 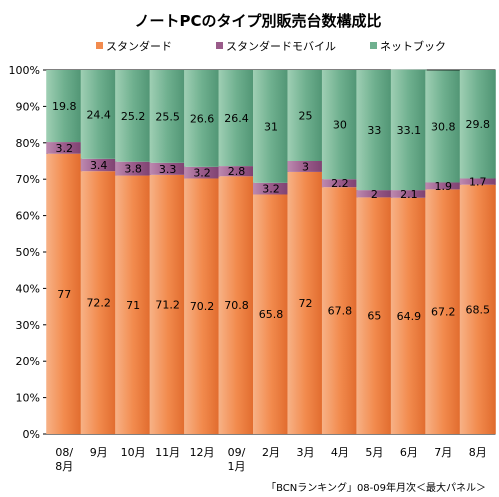 I want to click on y-tick-label: 40%, so click(x=28, y=288).